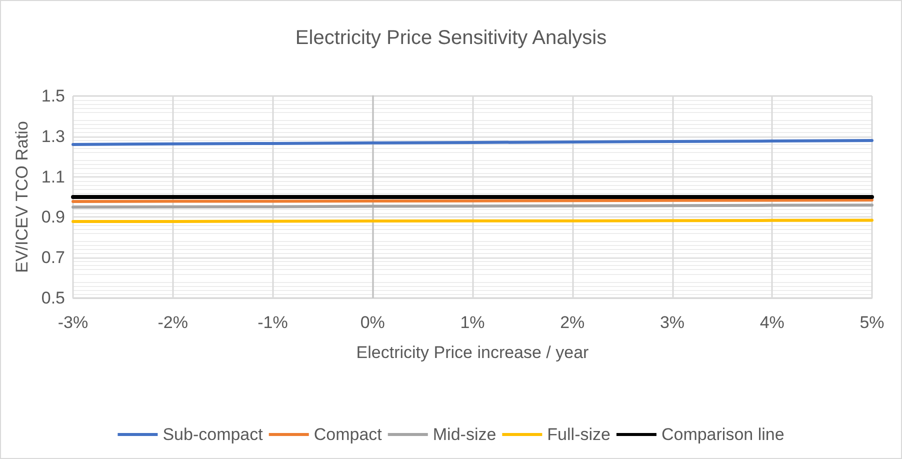  Describe the element at coordinates (53, 258) in the screenshot. I see `y-tick-label: 0.7` at that location.